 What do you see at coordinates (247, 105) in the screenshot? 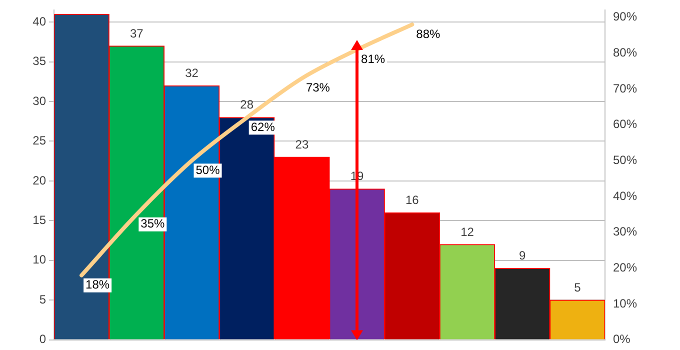
I see `data-label: 28` at bounding box center [247, 105].